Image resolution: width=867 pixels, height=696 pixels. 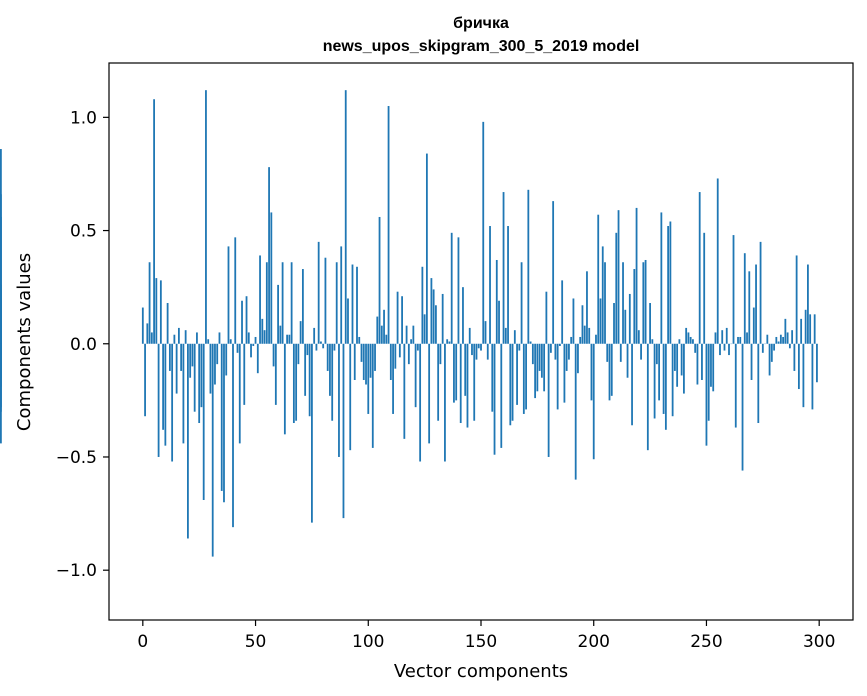 What do you see at coordinates (256, 642) in the screenshot?
I see `x-tick-label: 50` at bounding box center [256, 642].